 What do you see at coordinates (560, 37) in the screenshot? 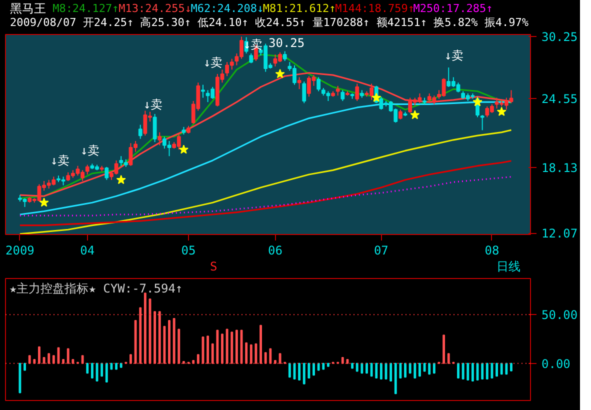
I see `y-tick-label: 30.25` at bounding box center [560, 37].